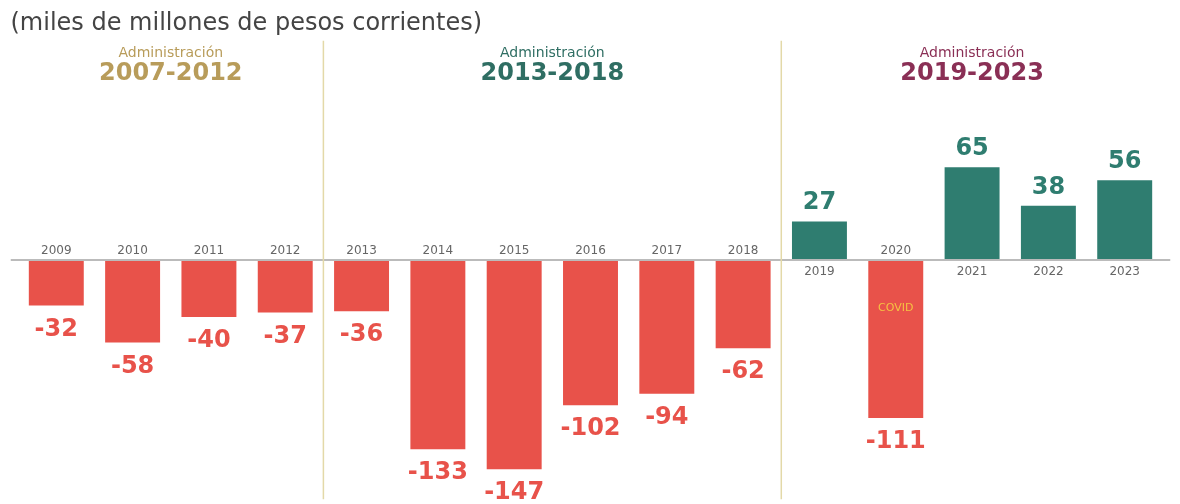 The width and height of the screenshot is (1180, 504). Describe the element at coordinates (514, 249) in the screenshot. I see `x-tick-label: 2015` at that location.